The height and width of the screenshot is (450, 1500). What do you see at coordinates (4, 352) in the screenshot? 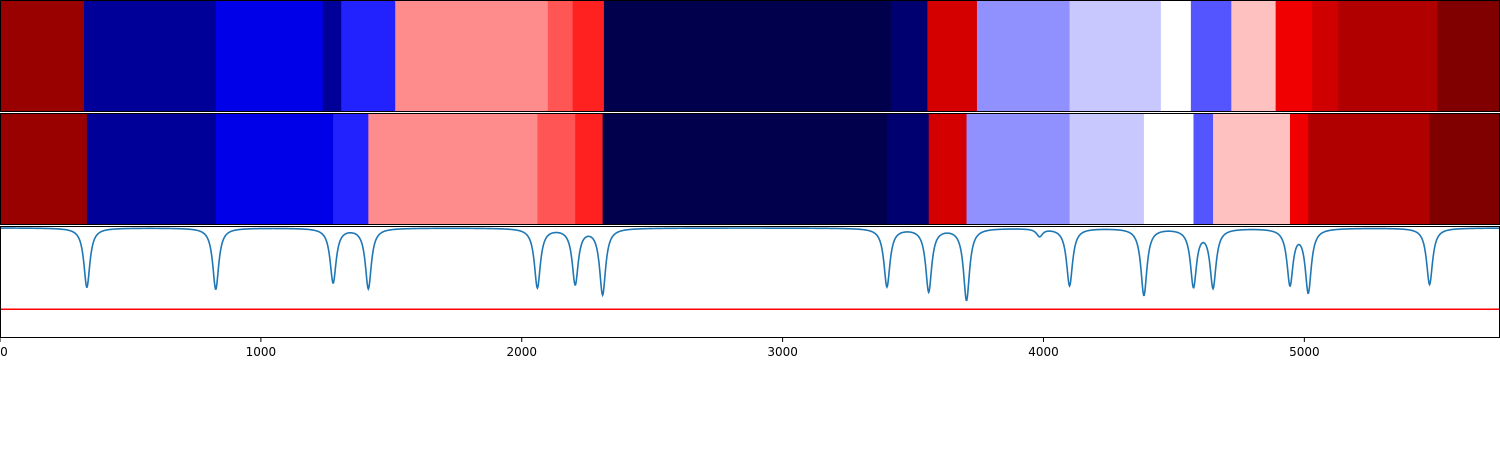
I see `x-tick-label: 0` at bounding box center [4, 352].